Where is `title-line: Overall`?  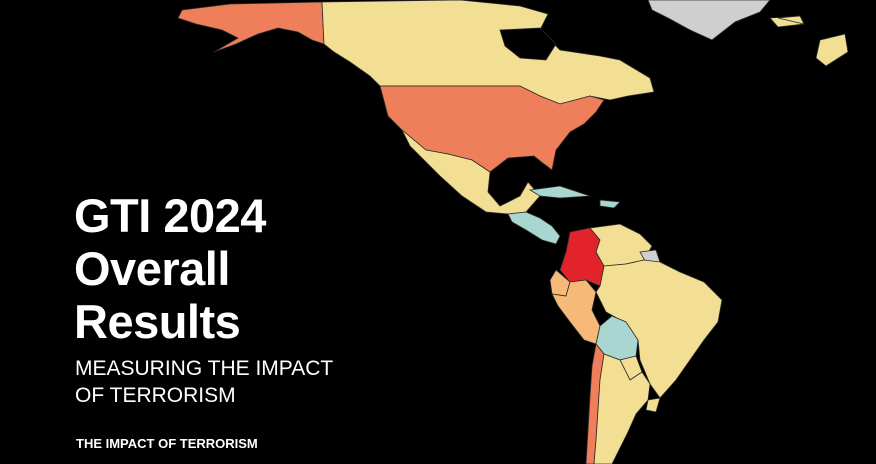 title-line: Overall is located at coordinates (152, 268).